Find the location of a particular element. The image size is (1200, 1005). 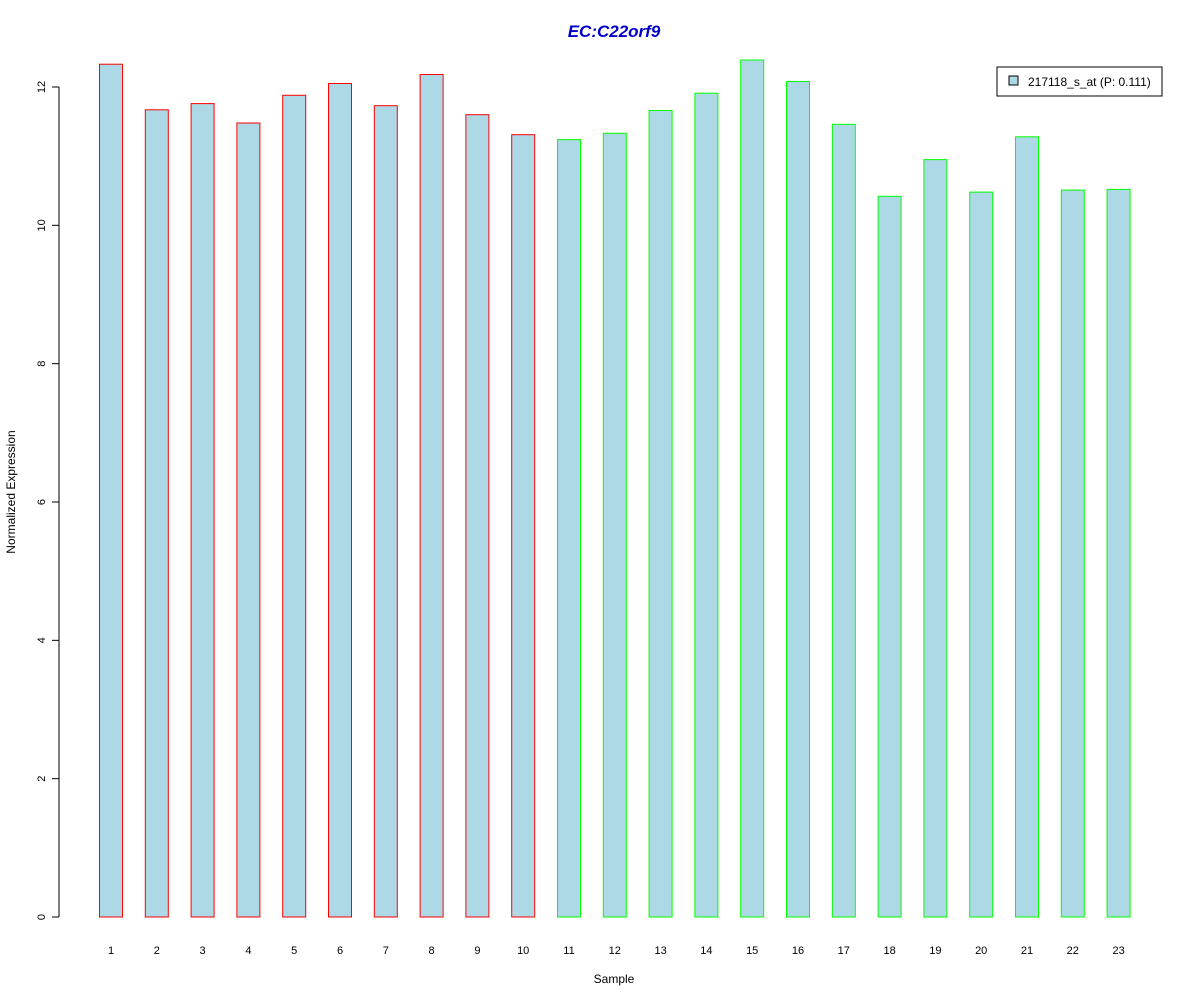

x-tick-label: 18 is located at coordinates (889, 951).